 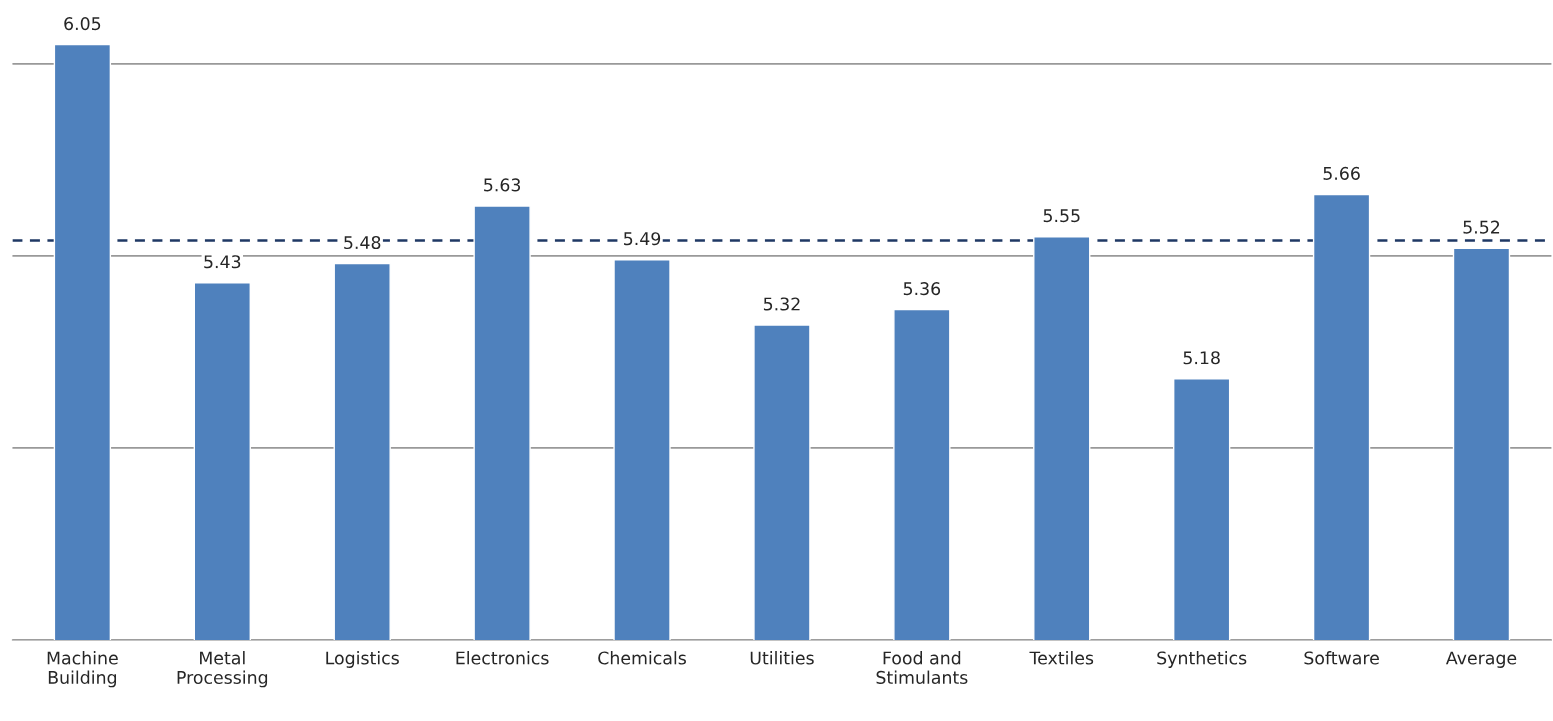 What do you see at coordinates (1061, 658) in the screenshot?
I see `x-tick-label: Textiles` at bounding box center [1061, 658].